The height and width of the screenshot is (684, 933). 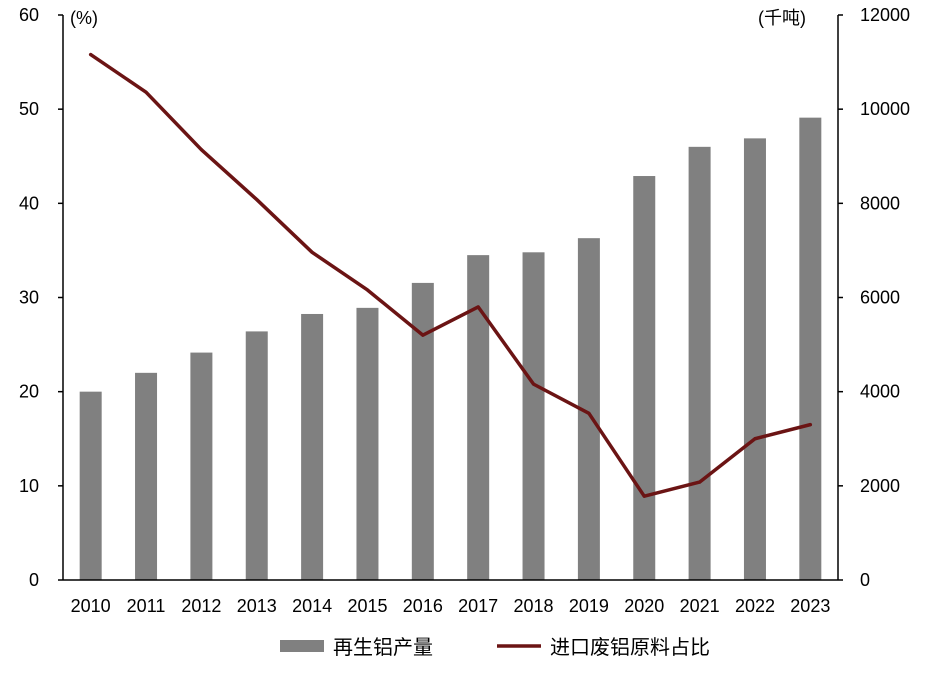 What do you see at coordinates (644, 378) in the screenshot?
I see `bar-2020` at bounding box center [644, 378].